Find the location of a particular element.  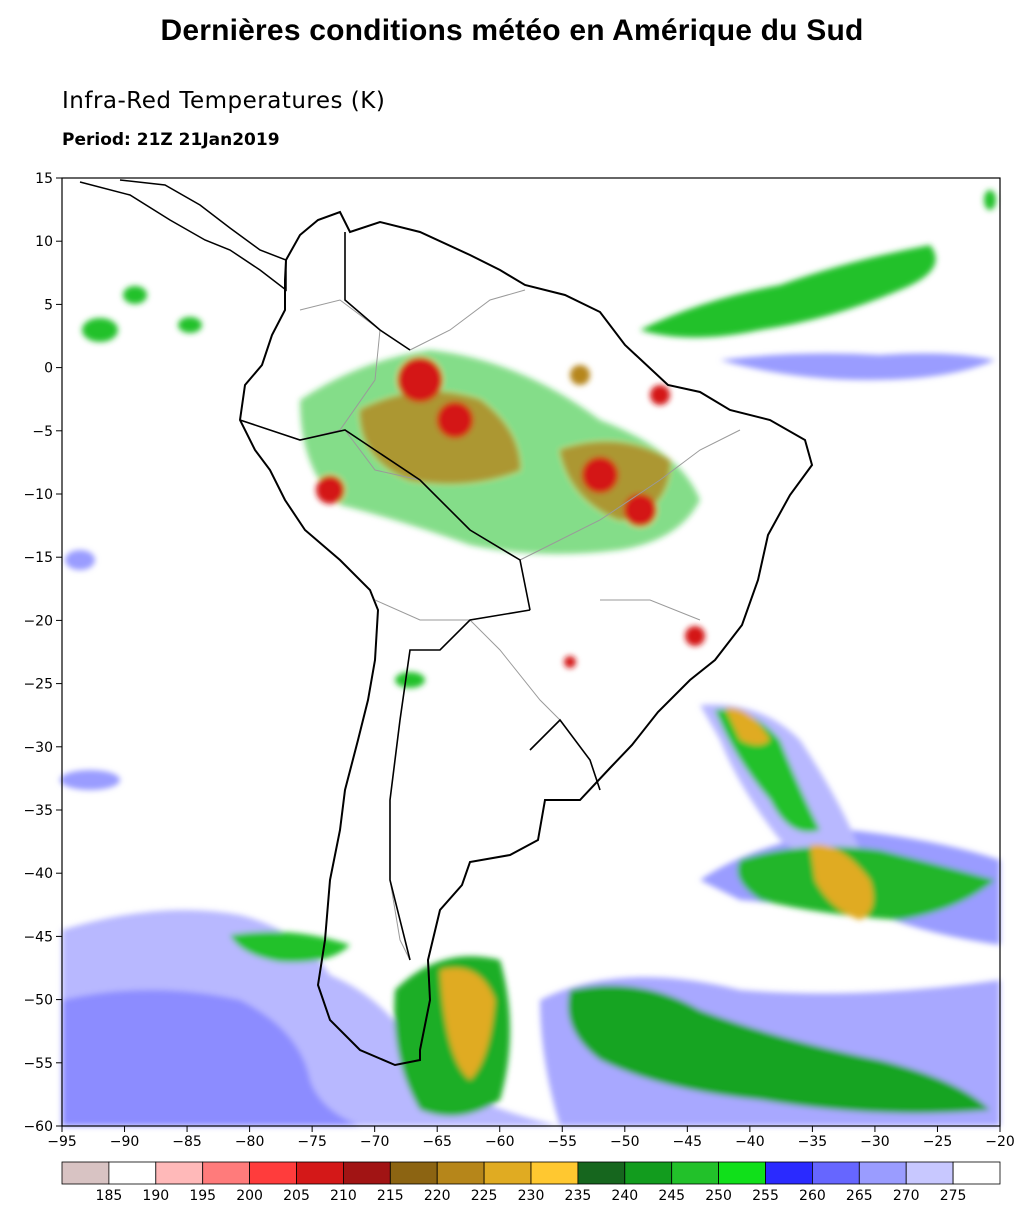

lat-tick-label: −45 is located at coordinates (38, 937).